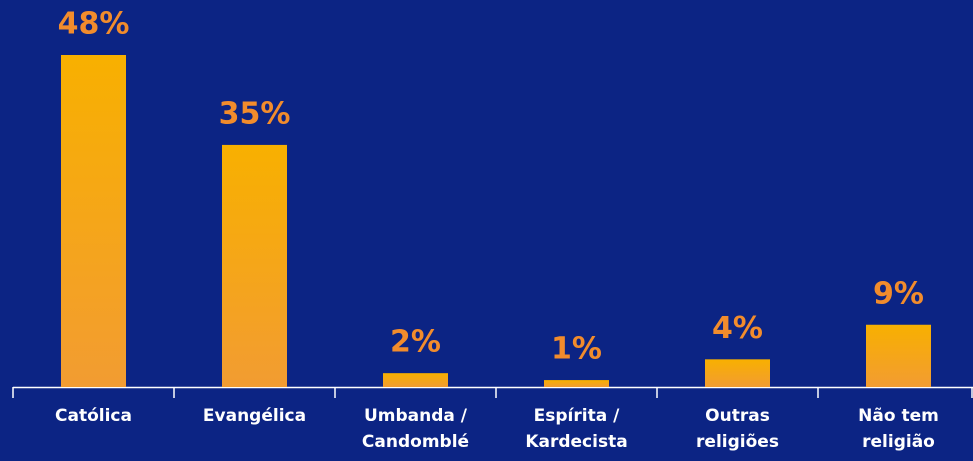  What do you see at coordinates (737, 442) in the screenshot?
I see `x-tick-label: religiões` at bounding box center [737, 442].